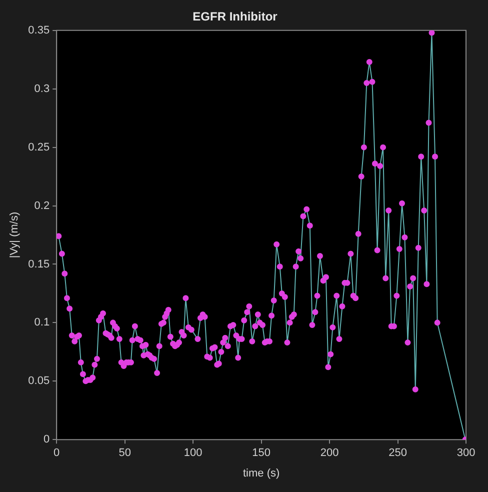 The height and width of the screenshot is (492, 488). I want to click on y-tick-label: 0.05, so click(39, 381).